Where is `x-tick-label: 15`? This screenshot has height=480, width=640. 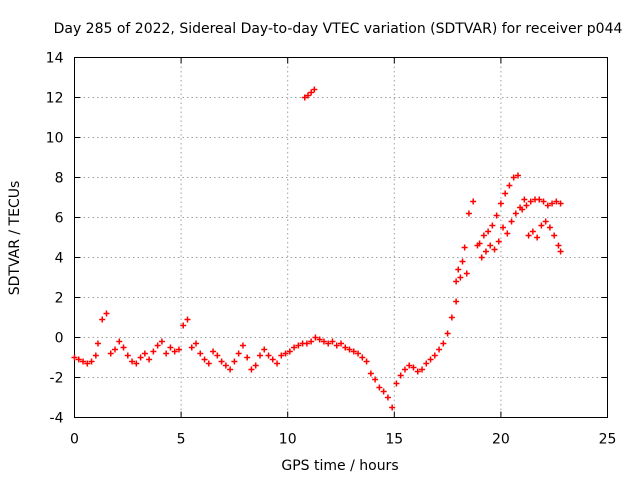
x-tick-label: 15 is located at coordinates (394, 440).